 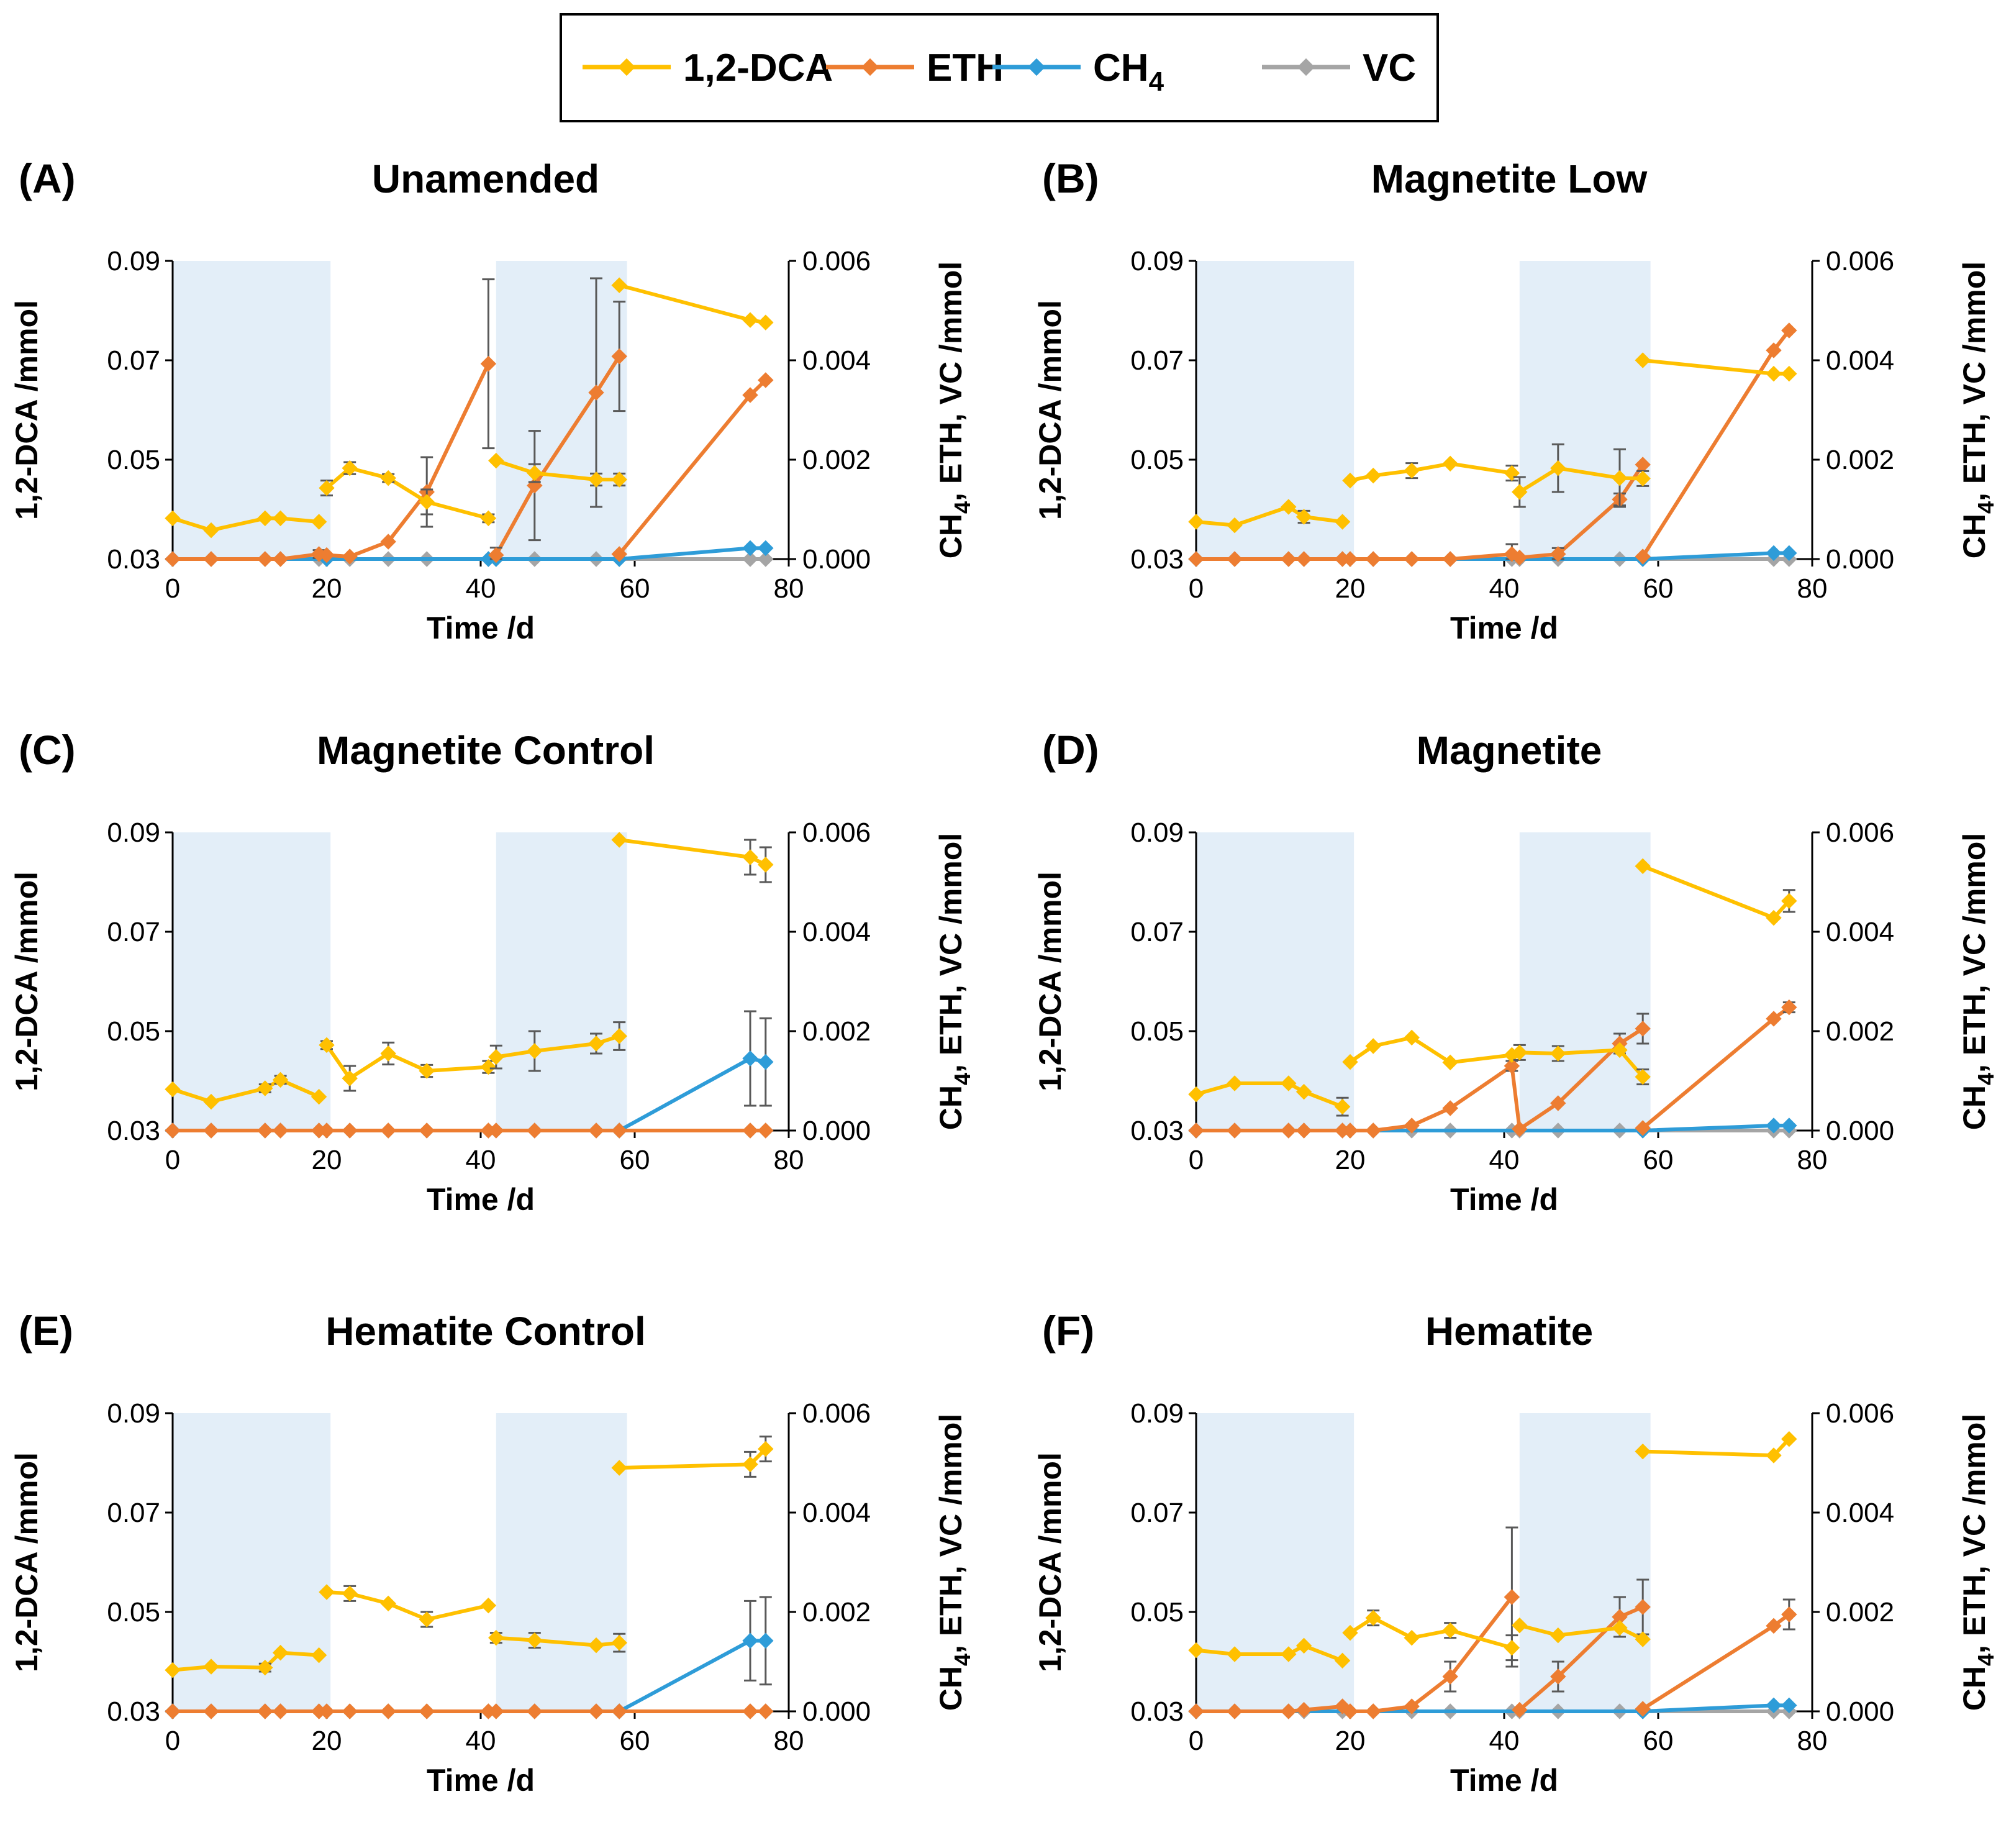 I want to click on series-dca, so click(x=1493, y=1550).